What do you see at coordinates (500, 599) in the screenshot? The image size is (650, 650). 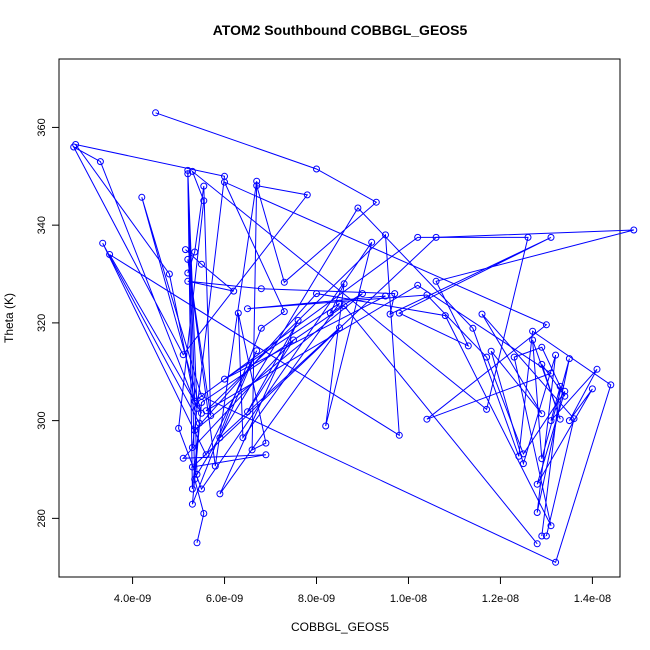 I see `x-tick-label: 1.2e-08` at bounding box center [500, 599].